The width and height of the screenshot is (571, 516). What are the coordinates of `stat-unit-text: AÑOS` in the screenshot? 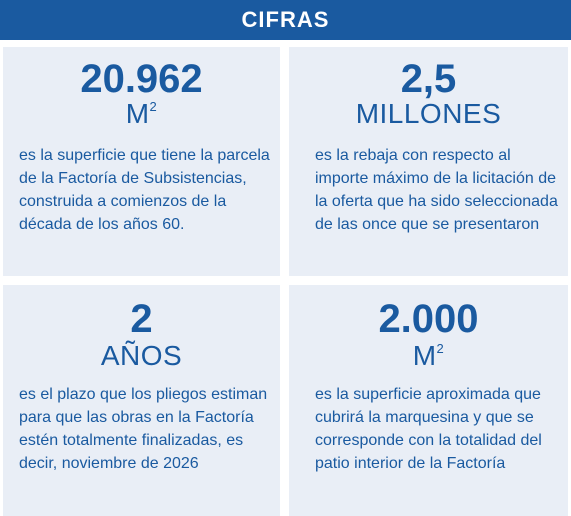 It's located at (141, 355).